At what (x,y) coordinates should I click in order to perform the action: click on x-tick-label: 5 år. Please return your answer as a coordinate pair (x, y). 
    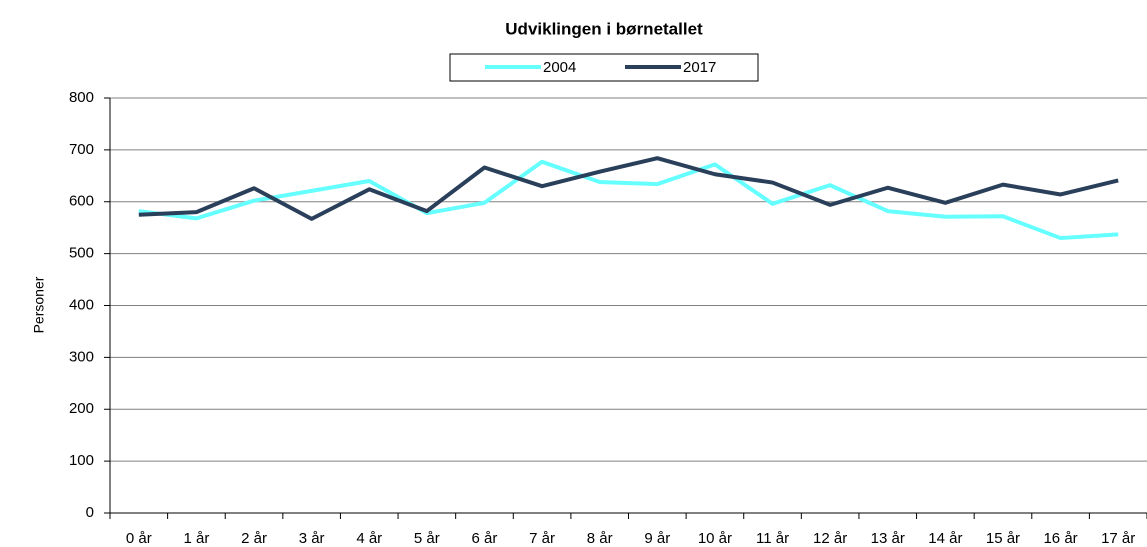
    Looking at the image, I should click on (427, 538).